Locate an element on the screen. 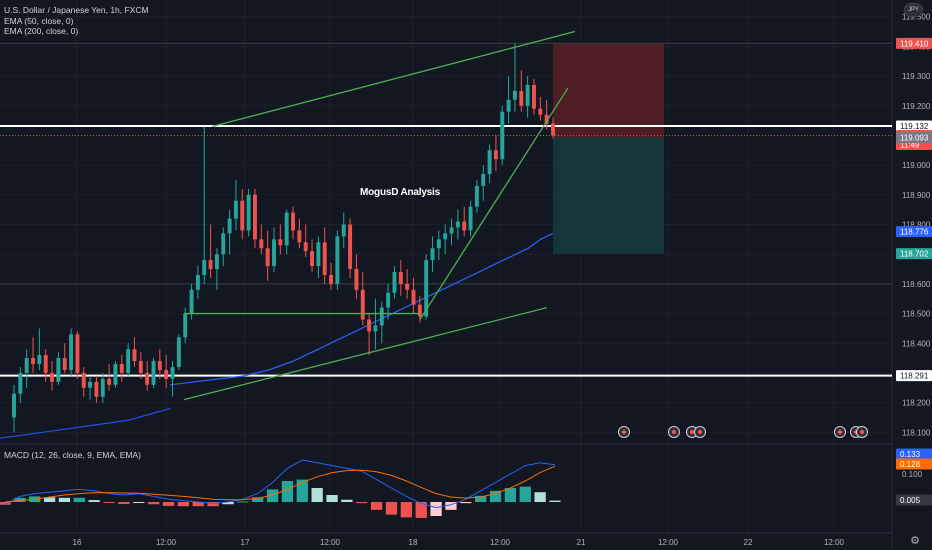 The image size is (932, 550). macd-value-label: 0.128 is located at coordinates (910, 464).